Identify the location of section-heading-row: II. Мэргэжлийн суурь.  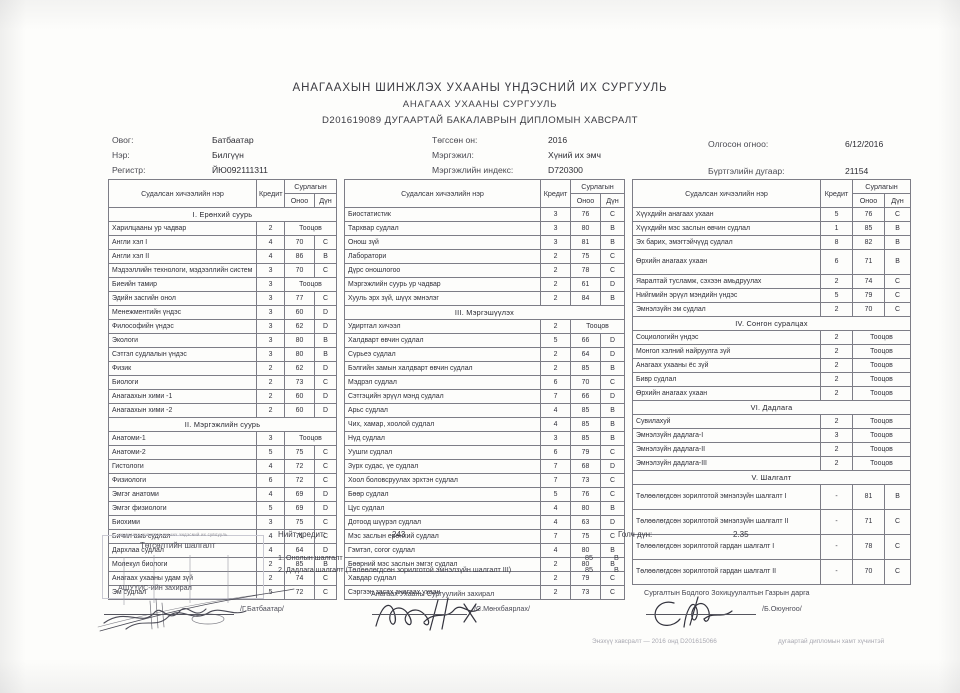
(222, 424).